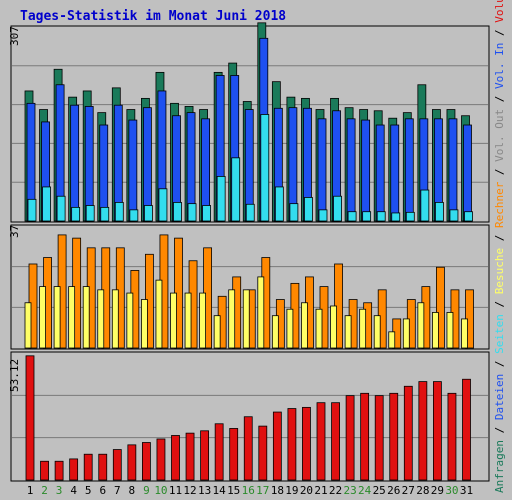 The width and height of the screenshot is (512, 500). Describe the element at coordinates (499, 271) in the screenshot. I see `legend-entry: Besuche` at that location.